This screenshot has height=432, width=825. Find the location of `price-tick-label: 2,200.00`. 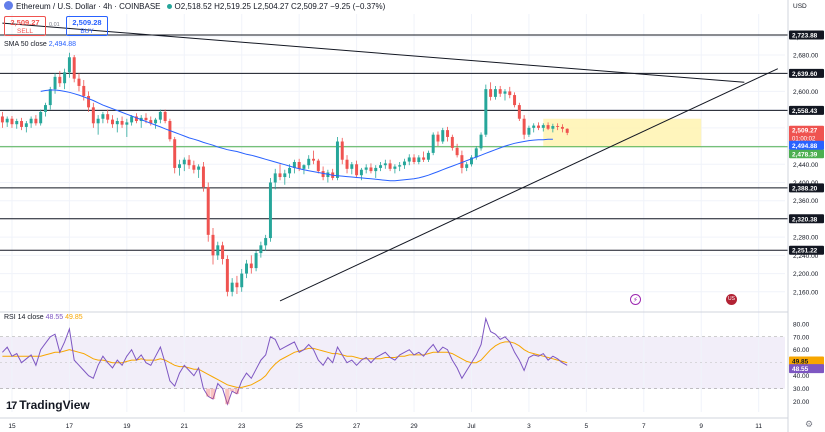

price-tick-label: 2,200.00 is located at coordinates (806, 274).